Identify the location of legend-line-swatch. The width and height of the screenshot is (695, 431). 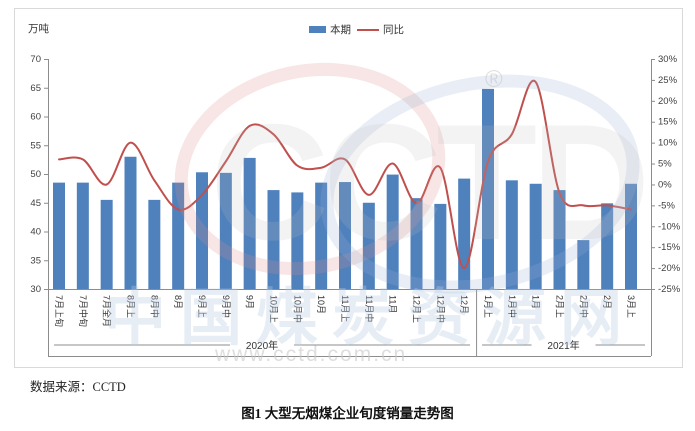
(368, 29).